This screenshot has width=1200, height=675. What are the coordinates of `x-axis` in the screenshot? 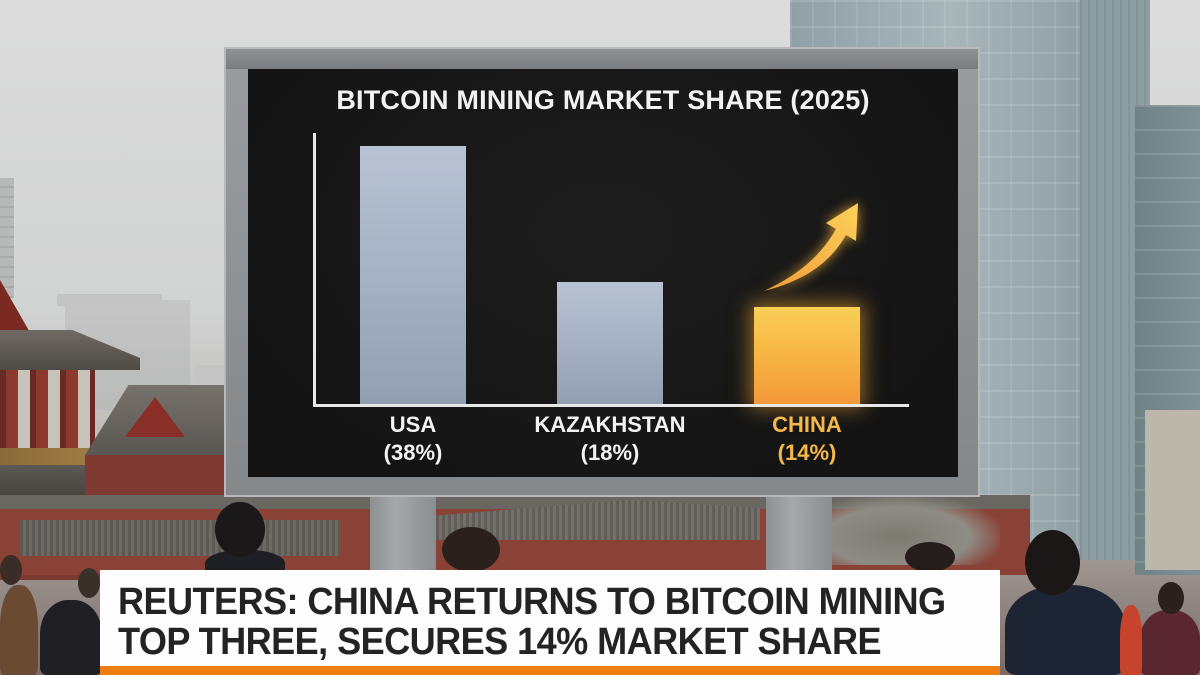 It's located at (611, 405).